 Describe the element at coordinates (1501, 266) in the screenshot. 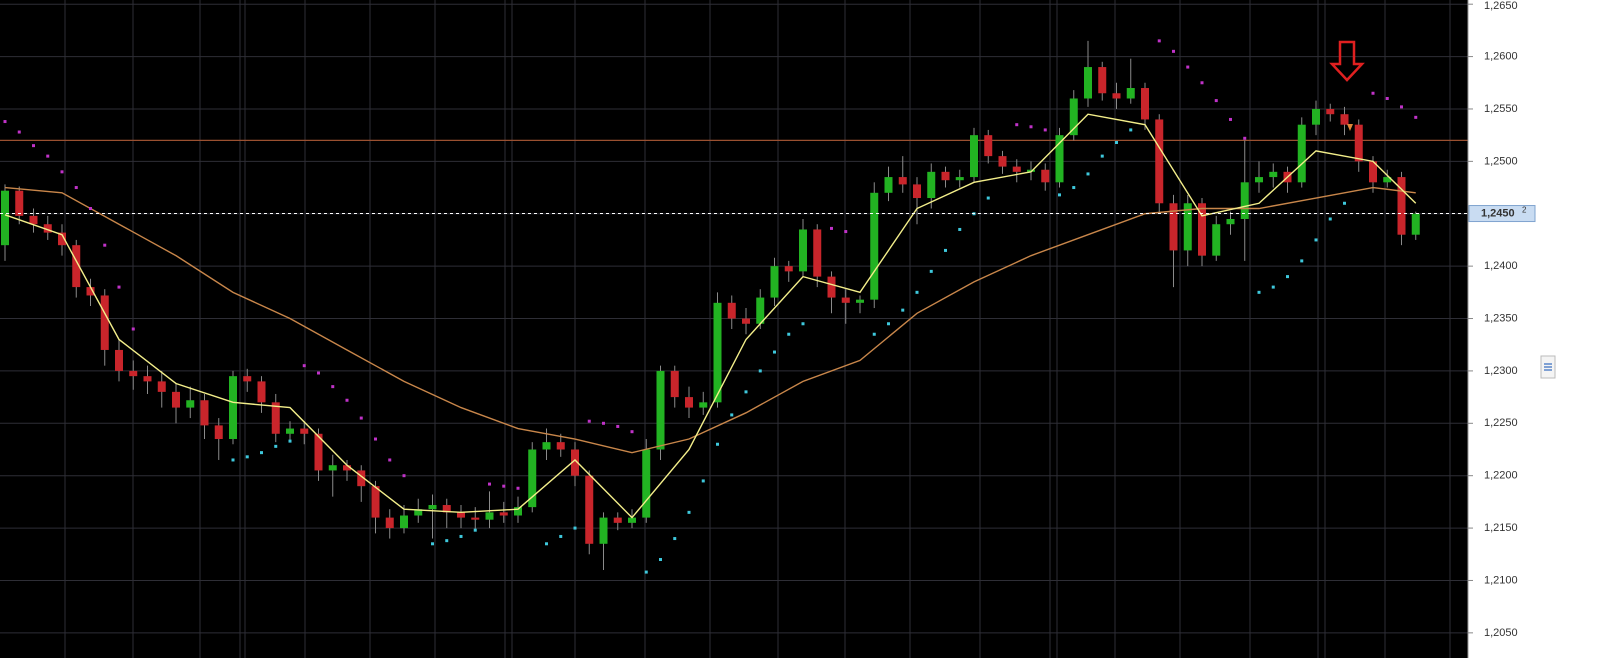

I see `y-tick-label: 1,2400` at that location.